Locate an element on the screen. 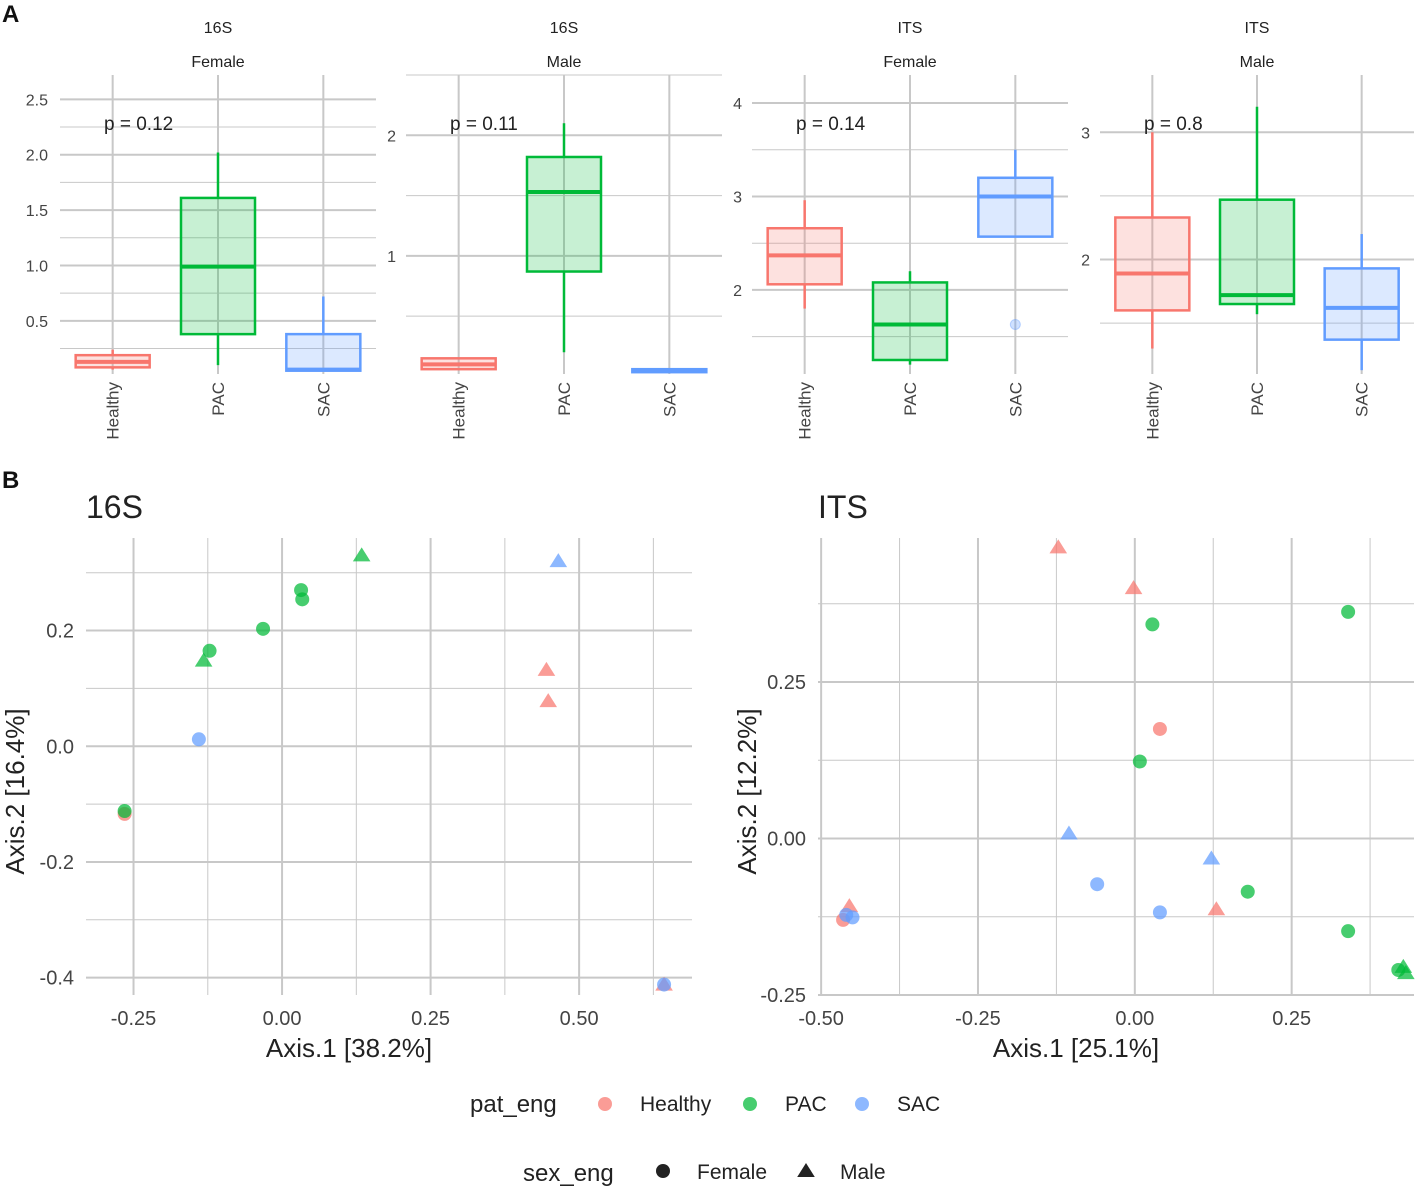  plot-title: 16S is located at coordinates (114, 507).